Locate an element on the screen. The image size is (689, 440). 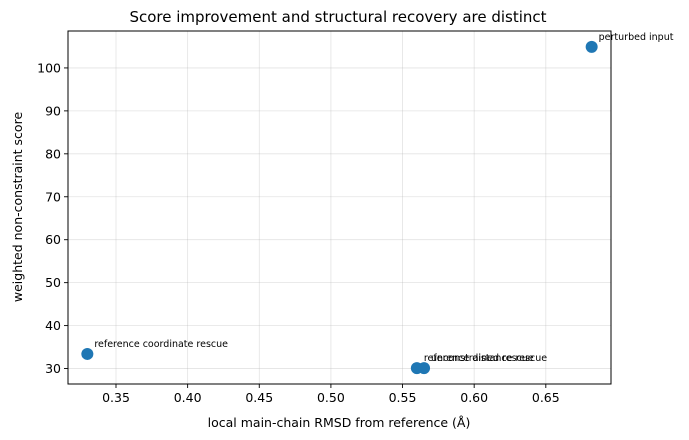
point-label: reference distance rescue is located at coordinates (485, 358).